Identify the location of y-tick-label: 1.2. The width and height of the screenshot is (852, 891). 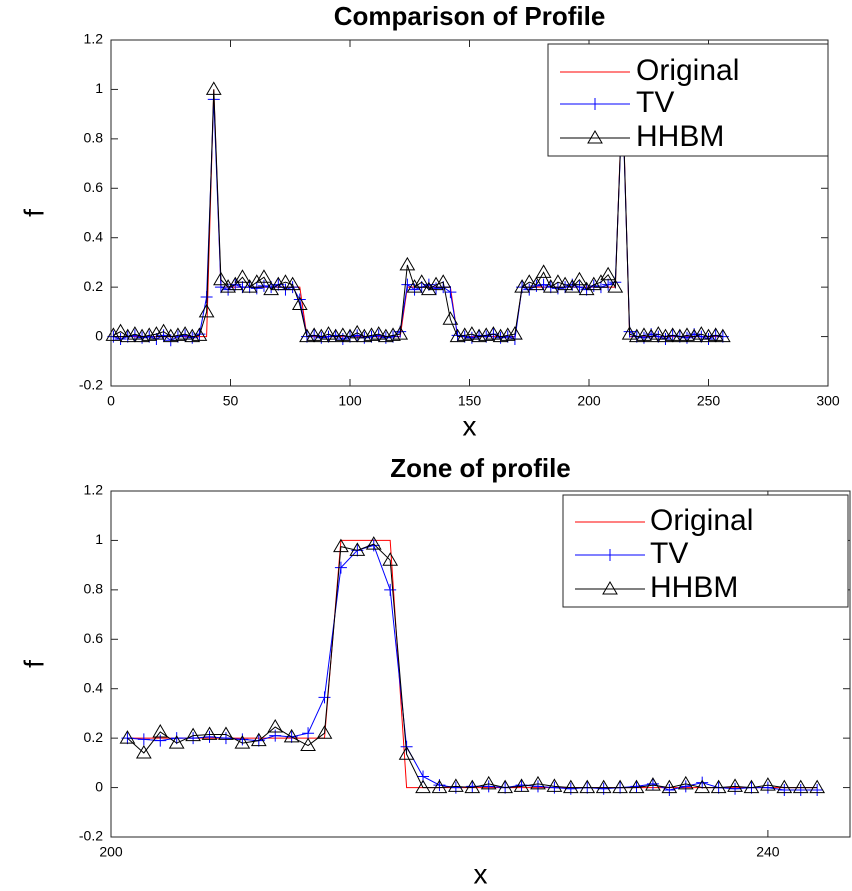
(94, 39).